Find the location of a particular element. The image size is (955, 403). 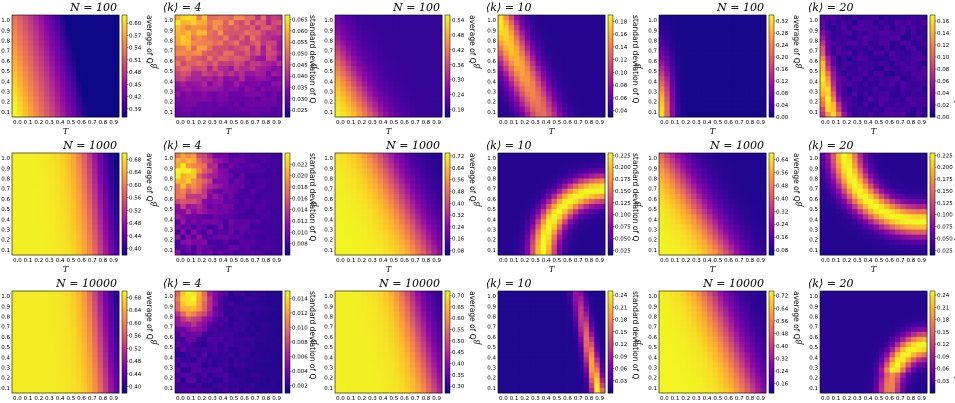

y-tick-label: 0.6 is located at coordinates (328, 200).